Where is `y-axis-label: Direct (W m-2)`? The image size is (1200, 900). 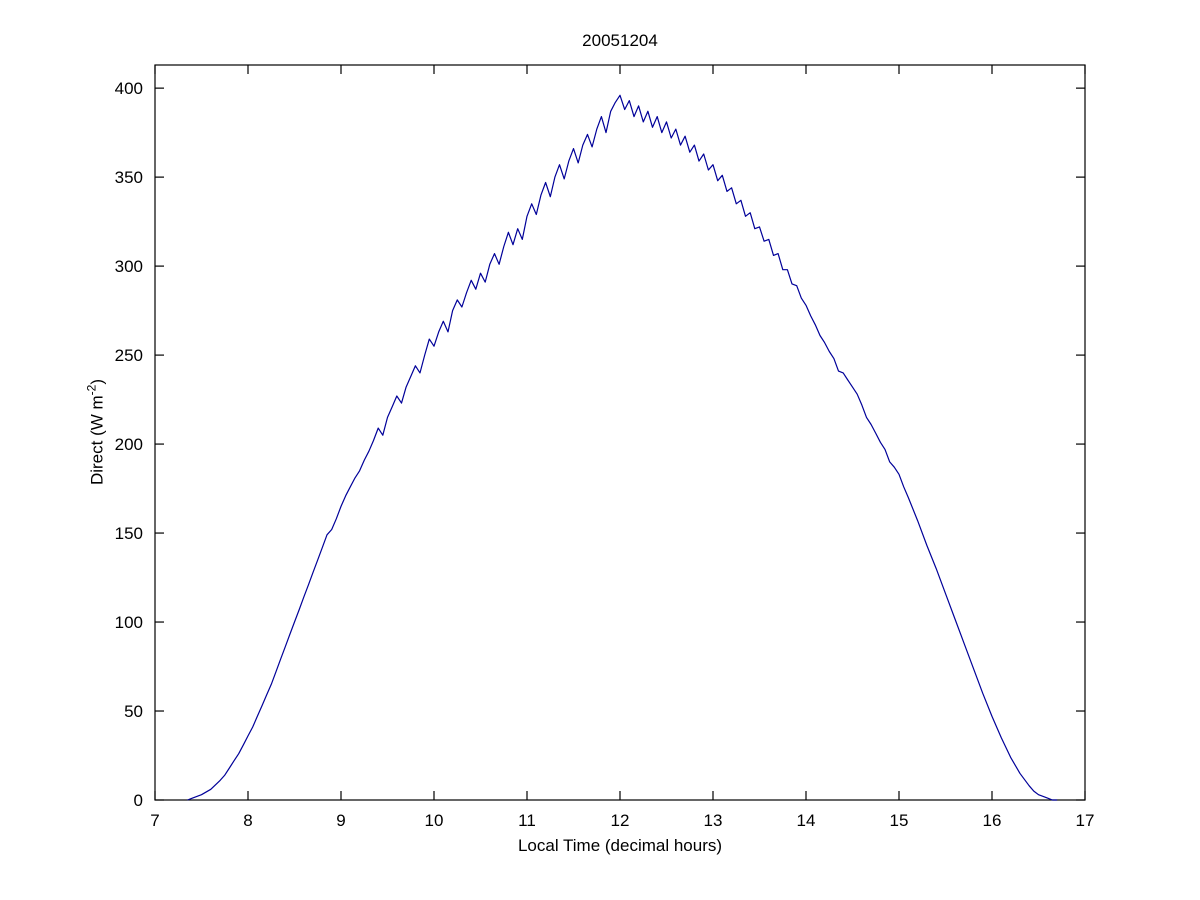
y-axis-label: Direct (W m-2) is located at coordinates (96, 432).